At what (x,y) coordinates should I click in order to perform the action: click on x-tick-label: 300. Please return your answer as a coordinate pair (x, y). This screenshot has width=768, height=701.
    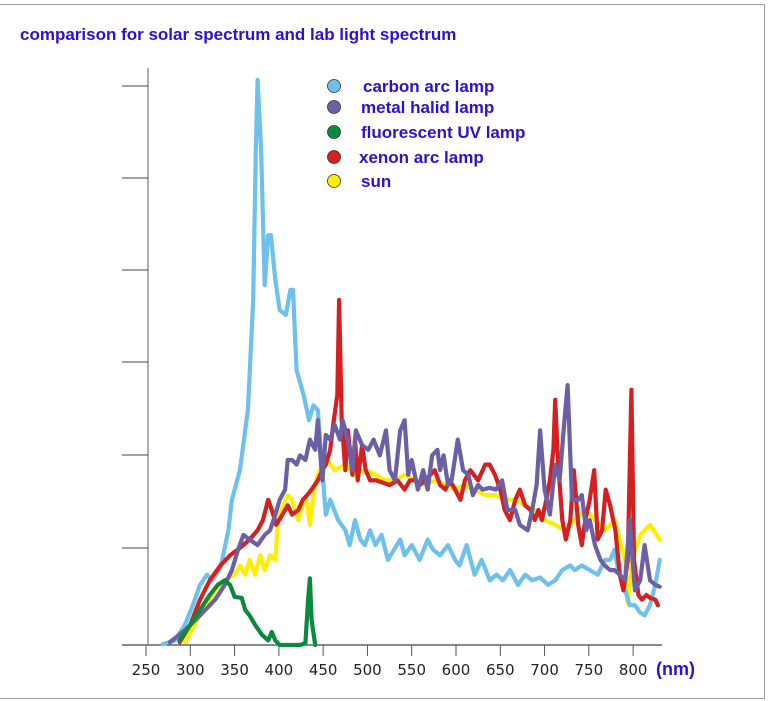
    Looking at the image, I should click on (190, 670).